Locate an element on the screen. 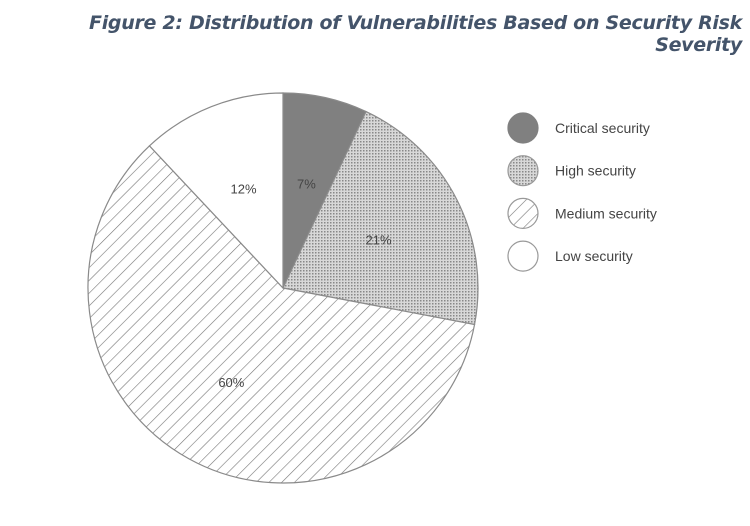  legend-label-high-security: High security is located at coordinates (595, 171).